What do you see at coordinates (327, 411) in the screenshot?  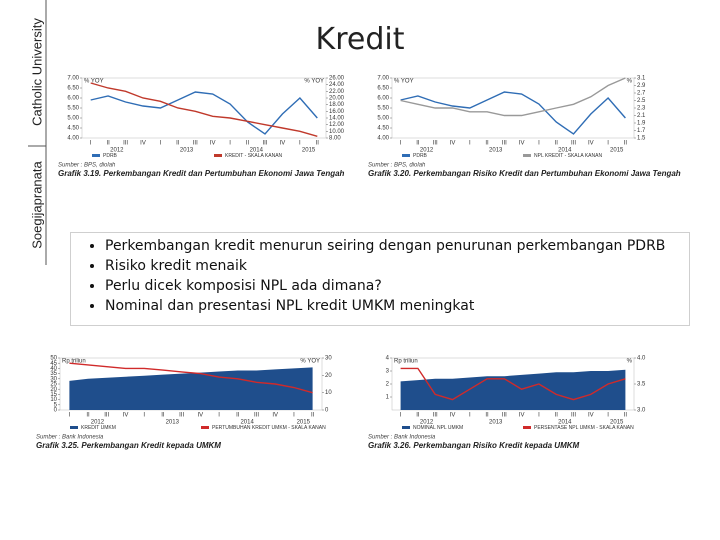 I see `tick-label: 0` at bounding box center [327, 411].